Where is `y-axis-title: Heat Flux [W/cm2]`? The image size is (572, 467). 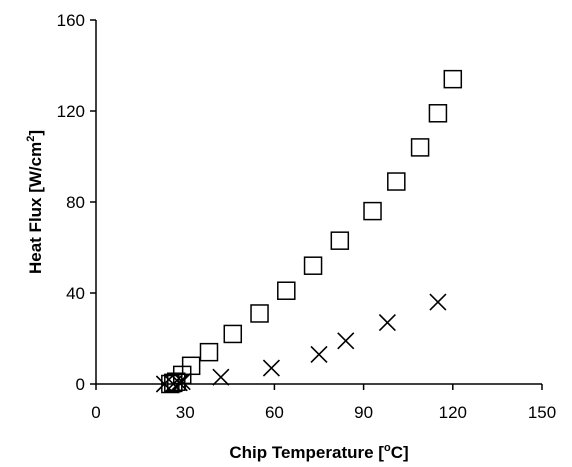 y-axis-title: Heat Flux [W/cm2] is located at coordinates (35, 202).